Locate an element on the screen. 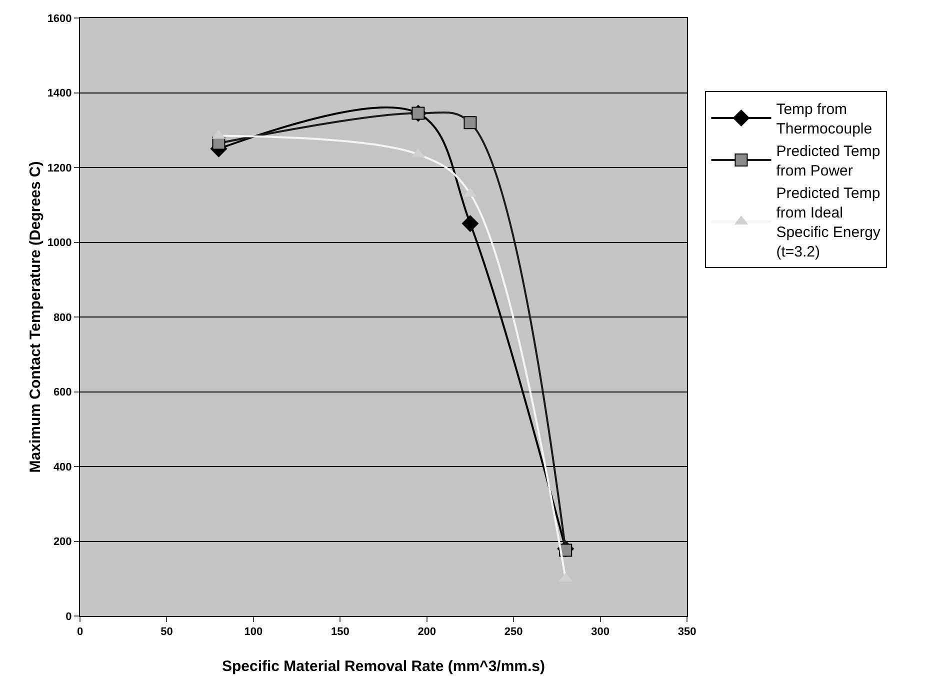  x-tick-label: 350 is located at coordinates (687, 632).